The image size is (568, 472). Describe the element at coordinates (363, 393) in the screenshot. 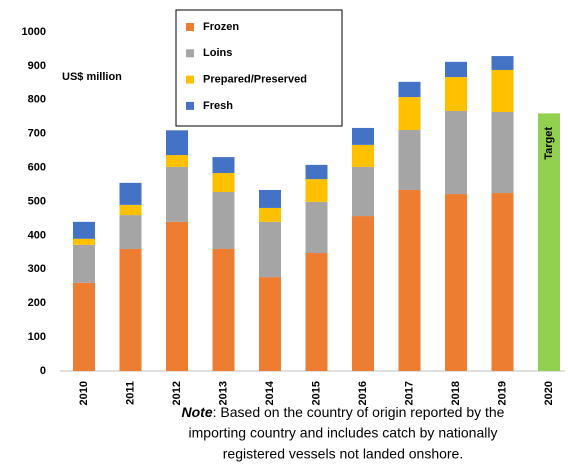

I see `x-tick-label: 2016` at that location.